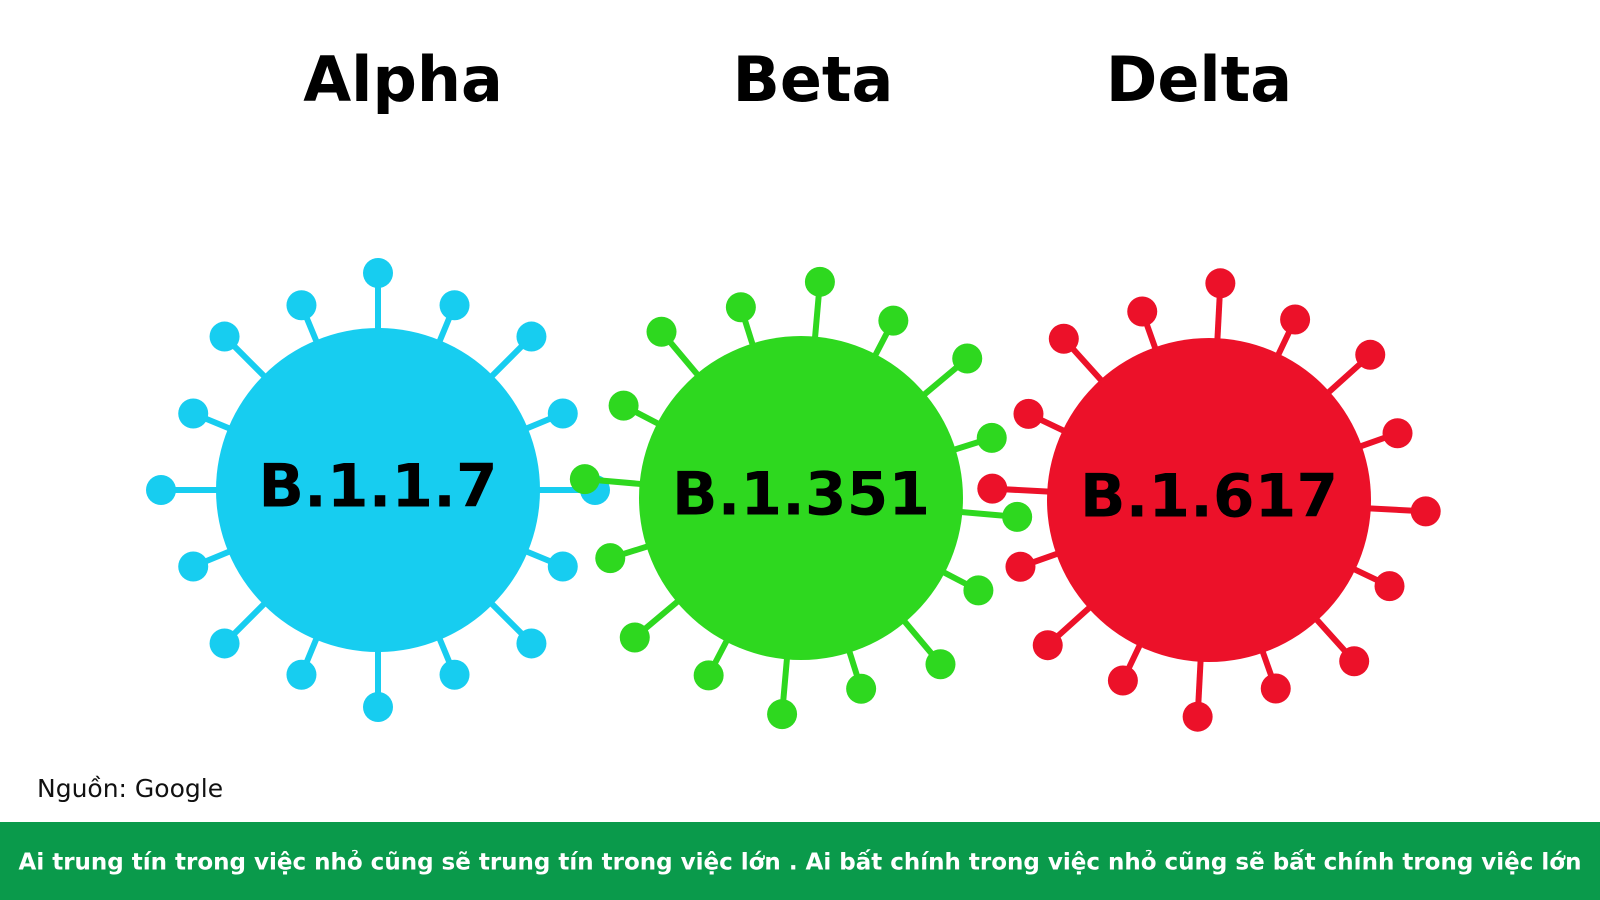  Describe the element at coordinates (1199, 79) in the screenshot. I see `variant-name: Delta` at that location.